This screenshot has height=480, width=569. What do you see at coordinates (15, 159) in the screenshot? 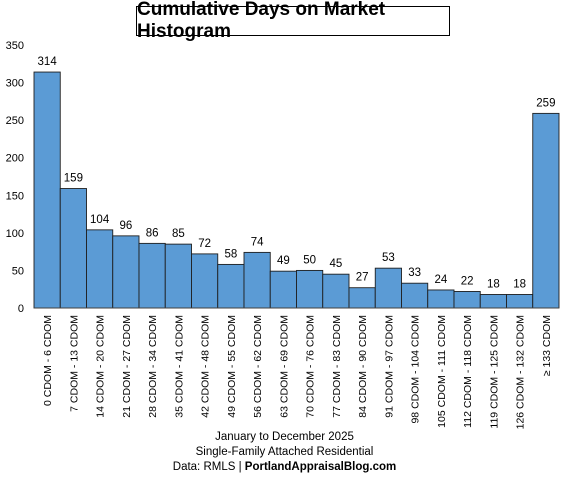
I see `y-tick-label: 200` at bounding box center [15, 159].